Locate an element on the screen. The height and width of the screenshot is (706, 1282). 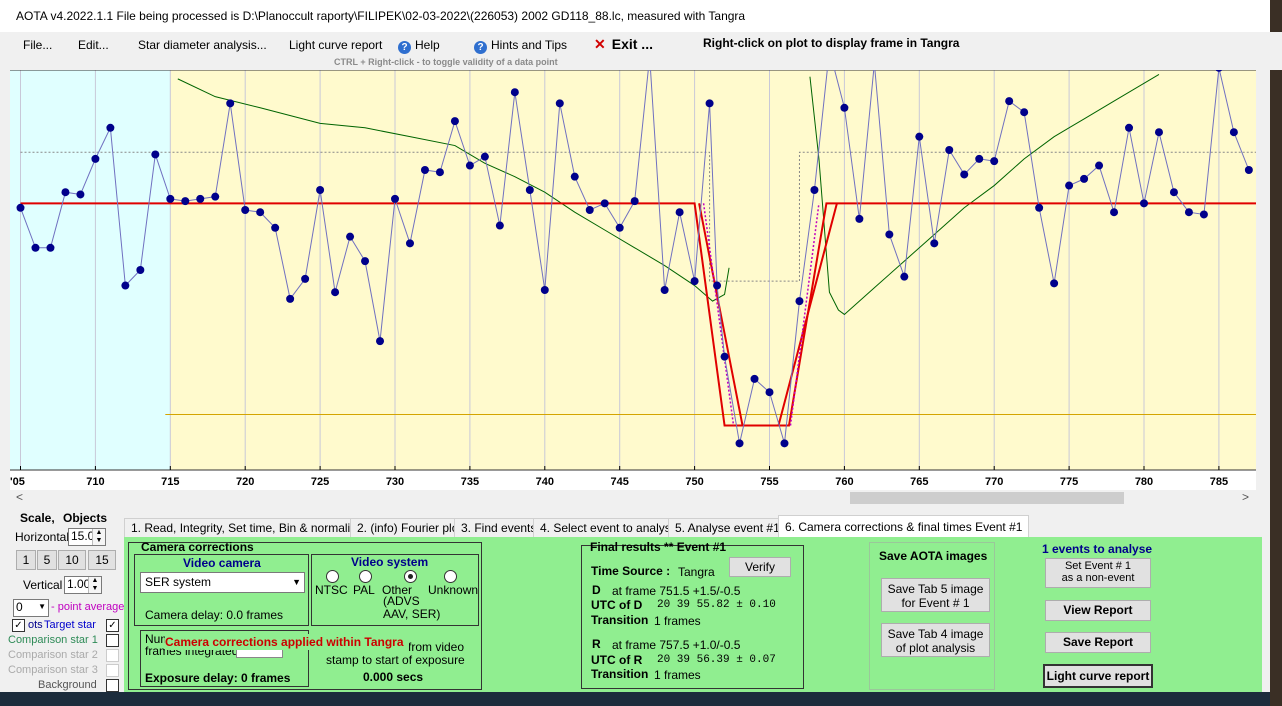
save-tab5-image-button: Save Tab 5 image for Event # 1 is located at coordinates (935, 595).